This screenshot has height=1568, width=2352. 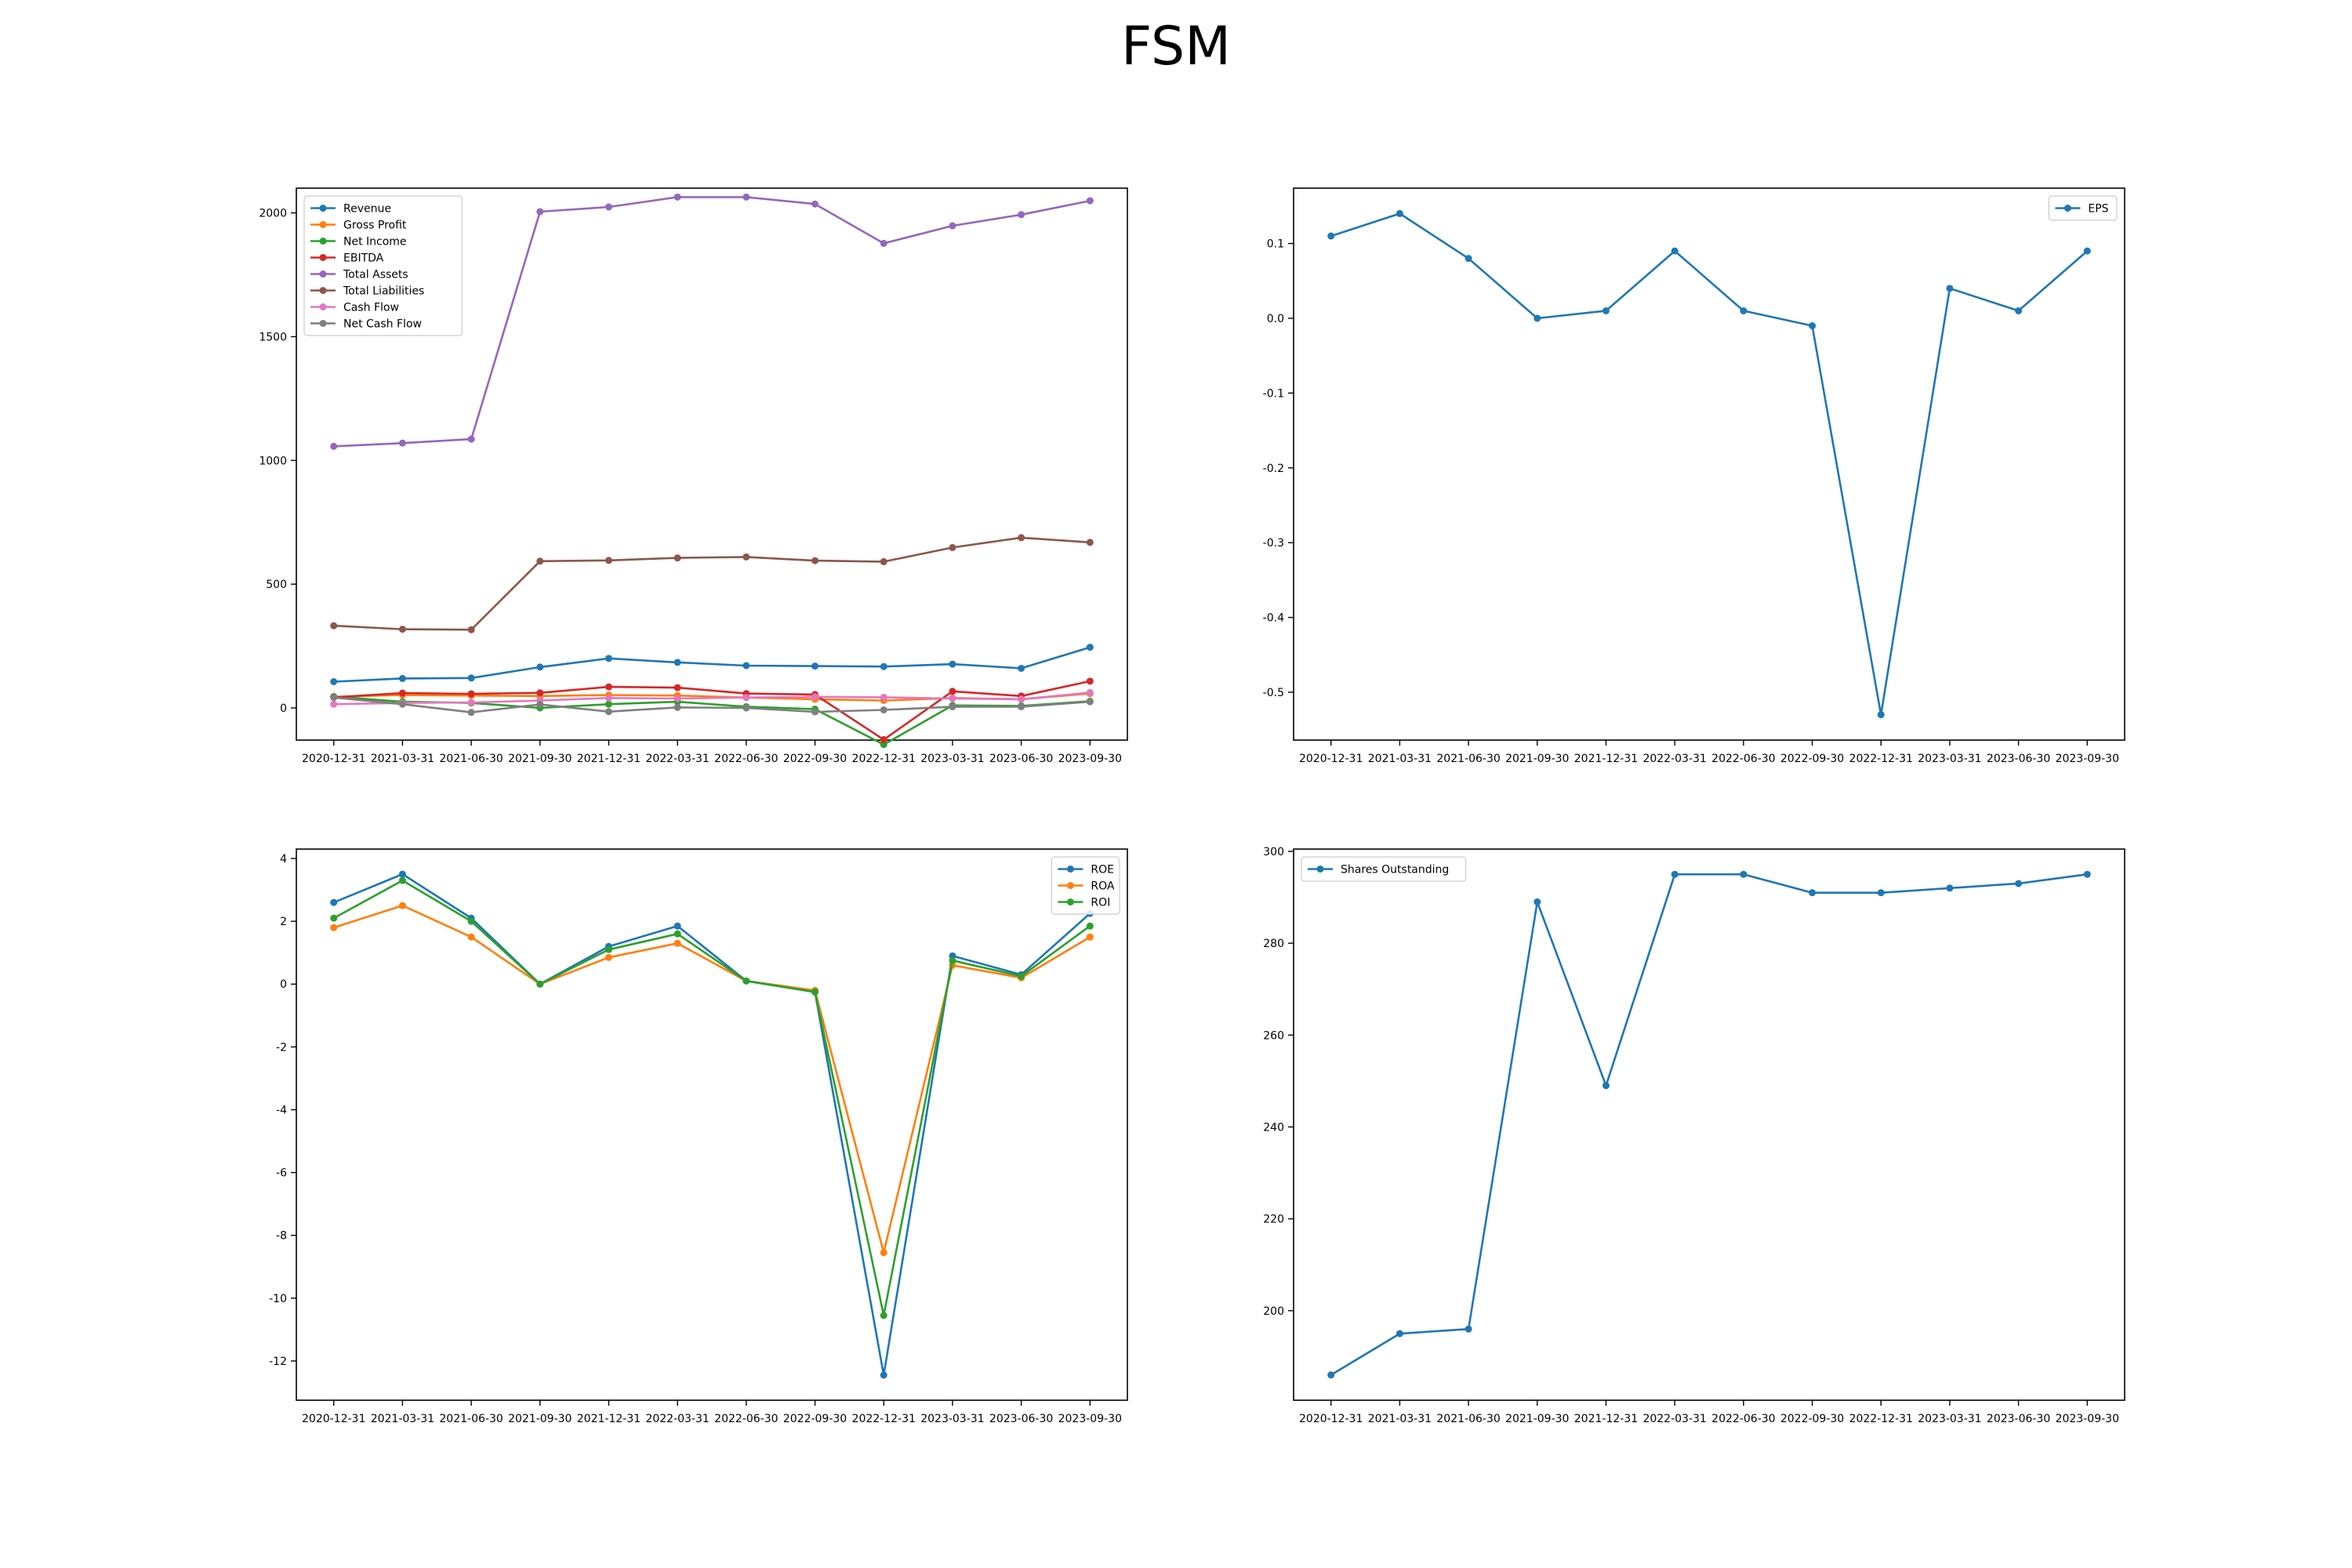 I want to click on legend-box, so click(x=2083, y=208).